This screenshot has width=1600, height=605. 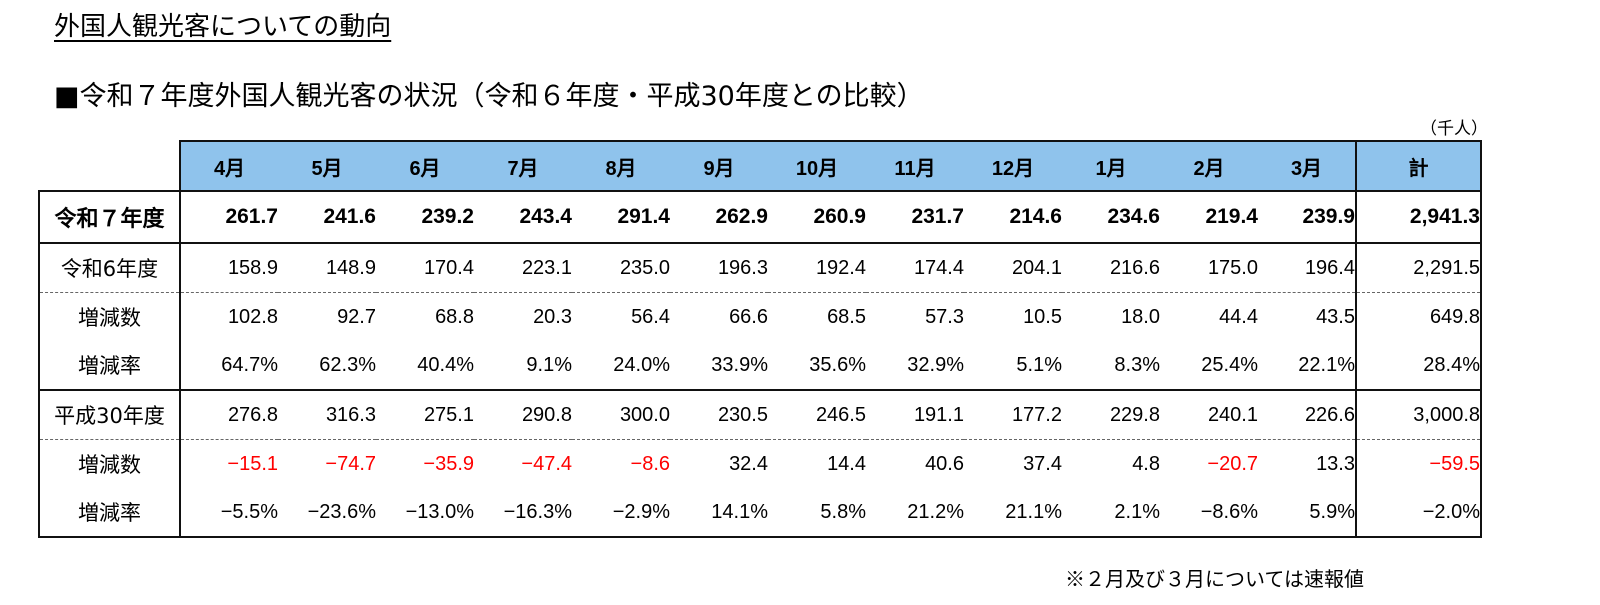 I want to click on table-cell: −2.9%, so click(x=621, y=513).